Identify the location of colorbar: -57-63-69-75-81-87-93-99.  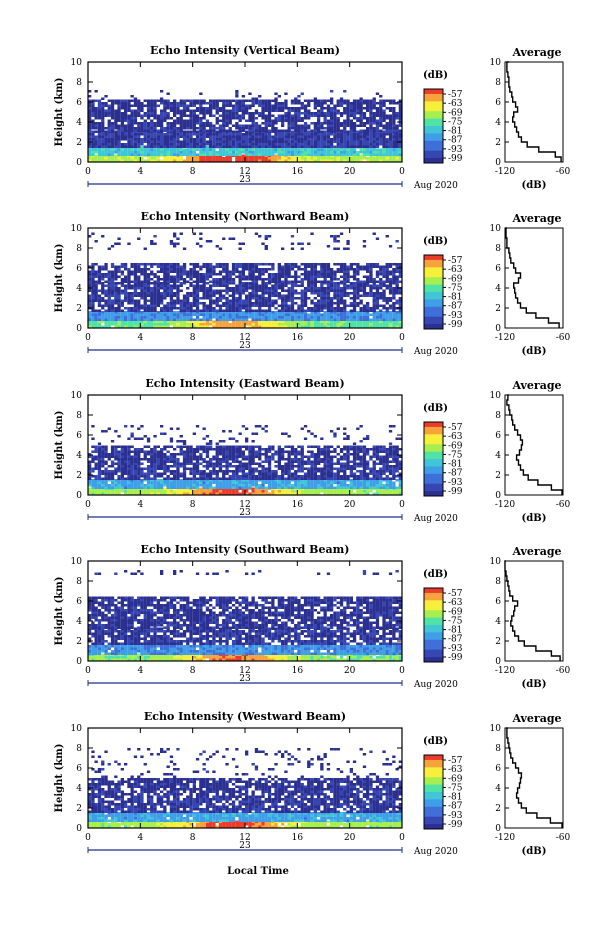
(443, 292).